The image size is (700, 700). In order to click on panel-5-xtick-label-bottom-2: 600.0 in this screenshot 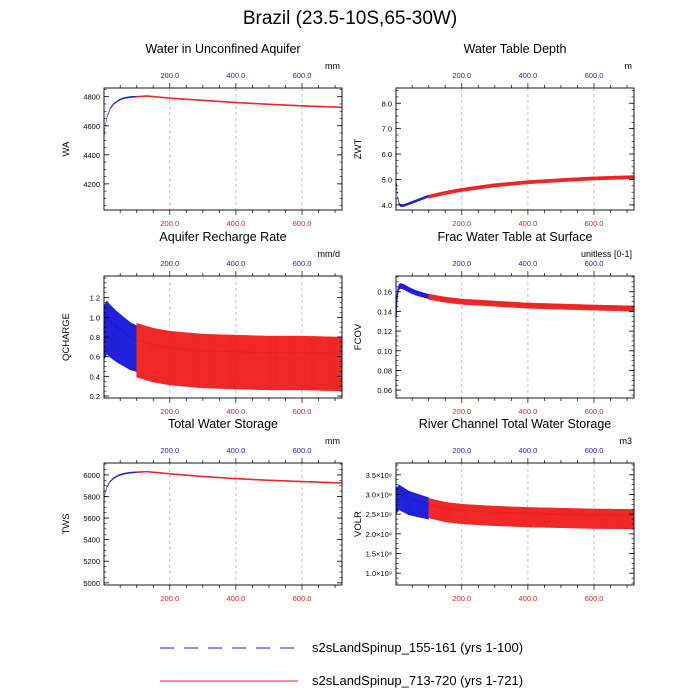, I will do `click(594, 598)`.